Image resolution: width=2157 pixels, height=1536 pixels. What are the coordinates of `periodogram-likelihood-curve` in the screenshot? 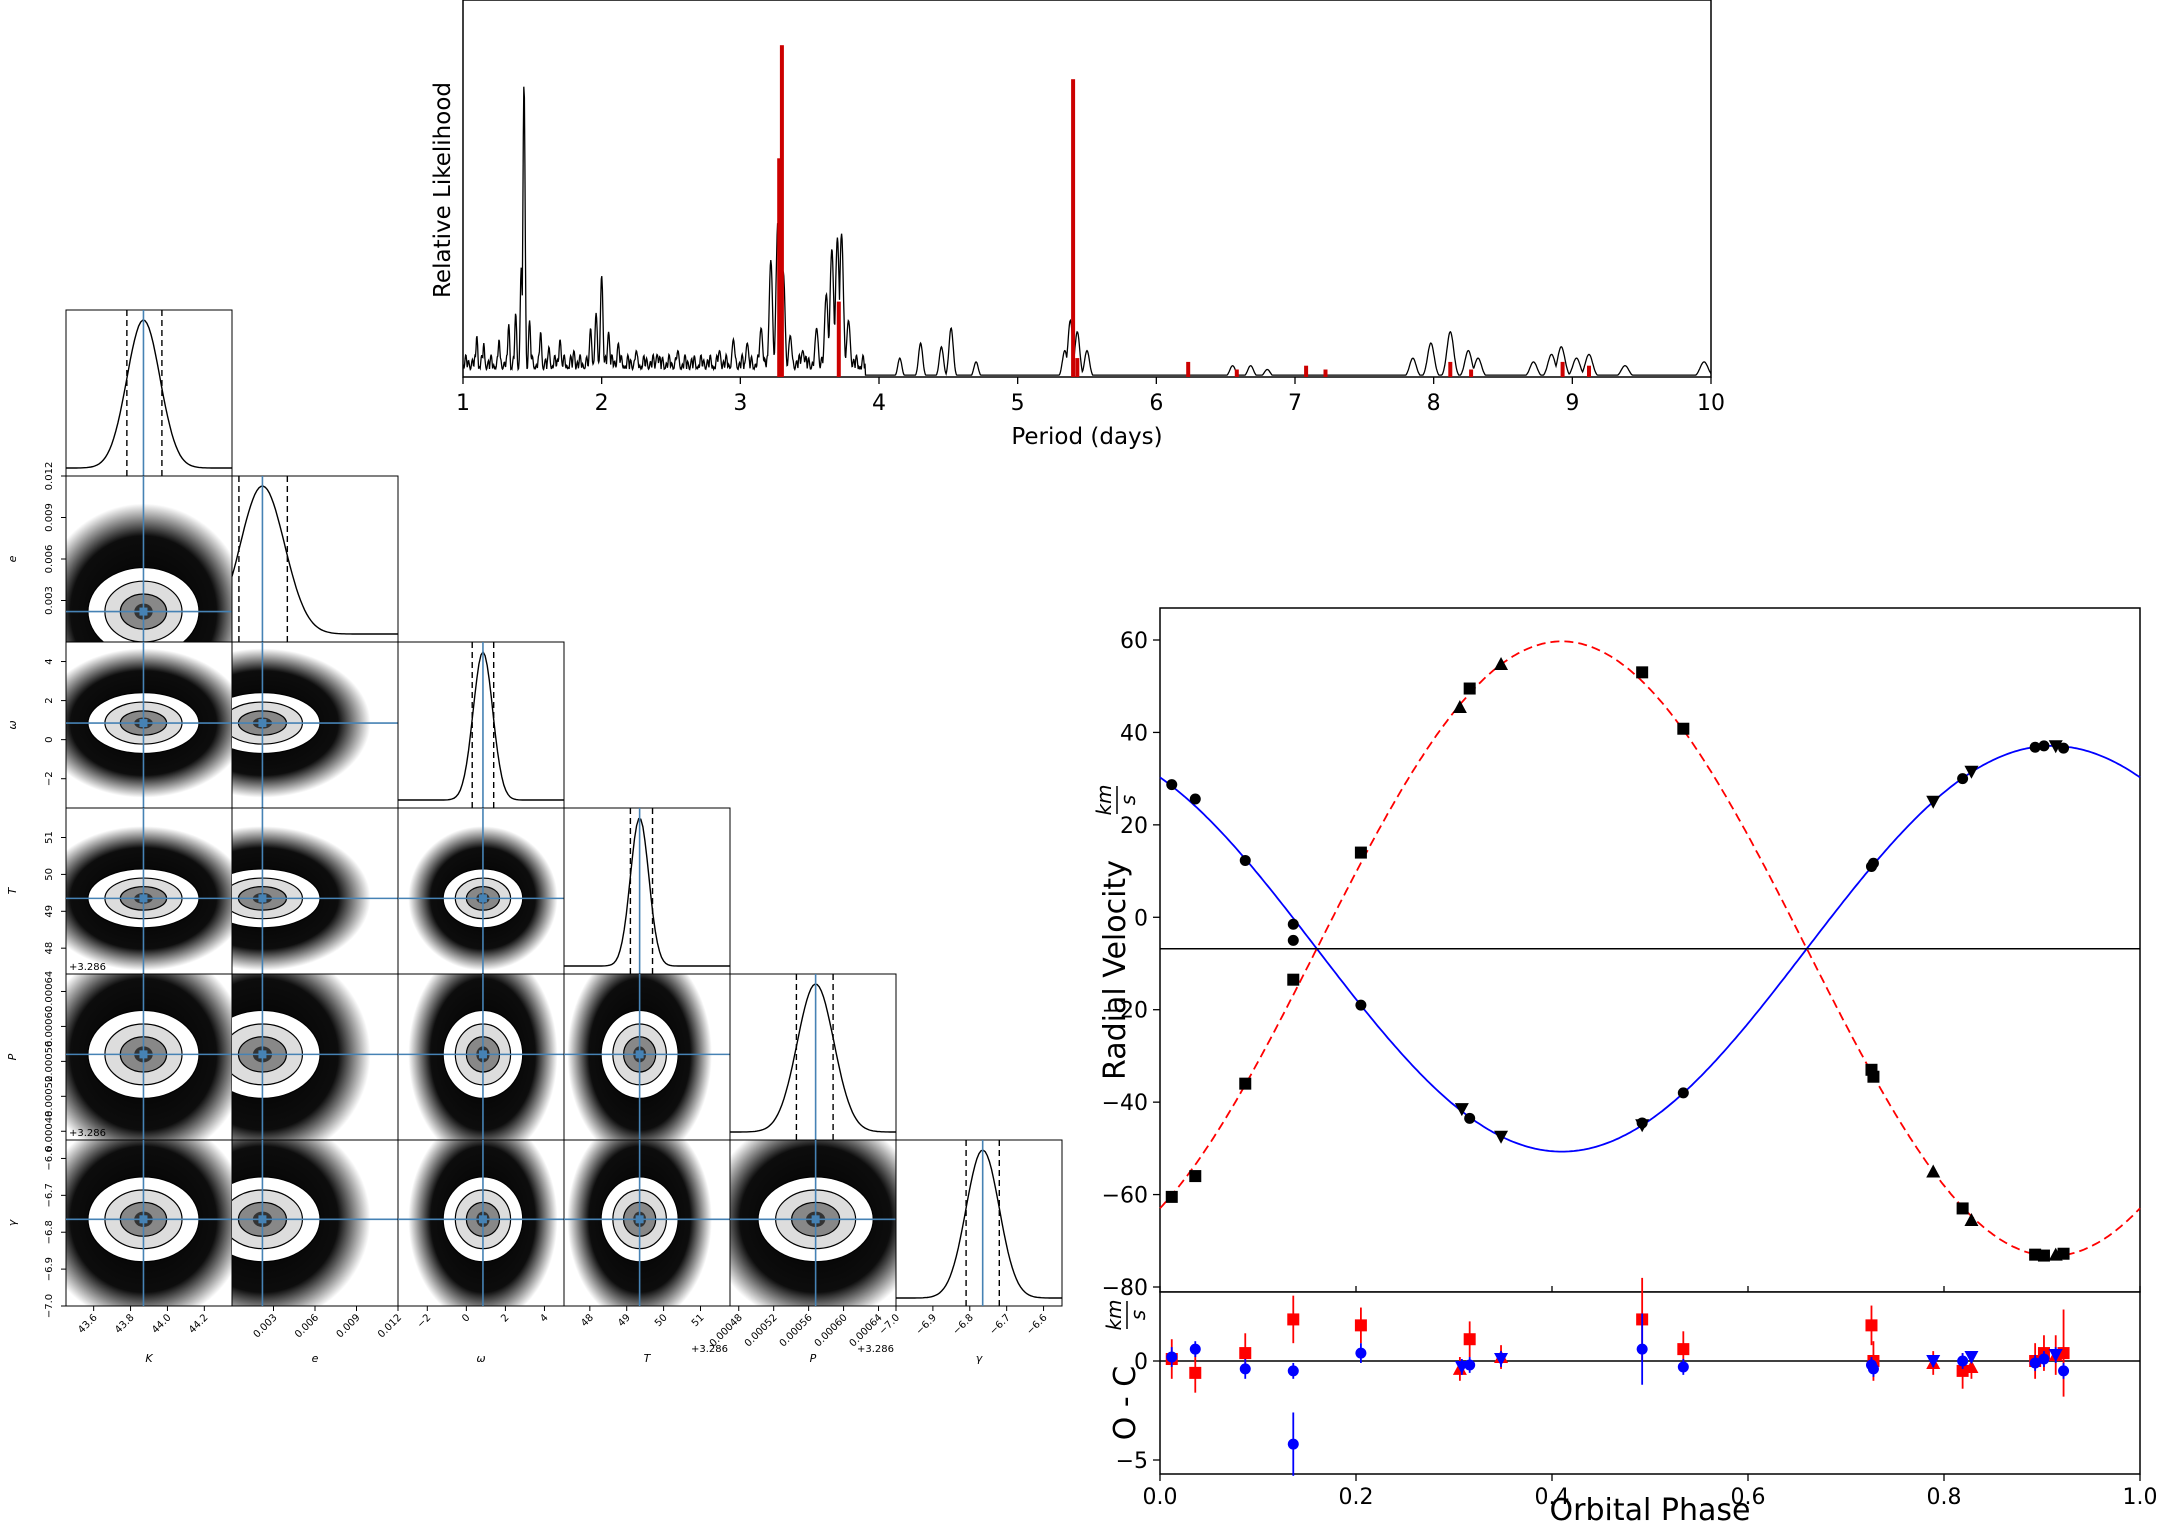 It's located at (1087, 231).